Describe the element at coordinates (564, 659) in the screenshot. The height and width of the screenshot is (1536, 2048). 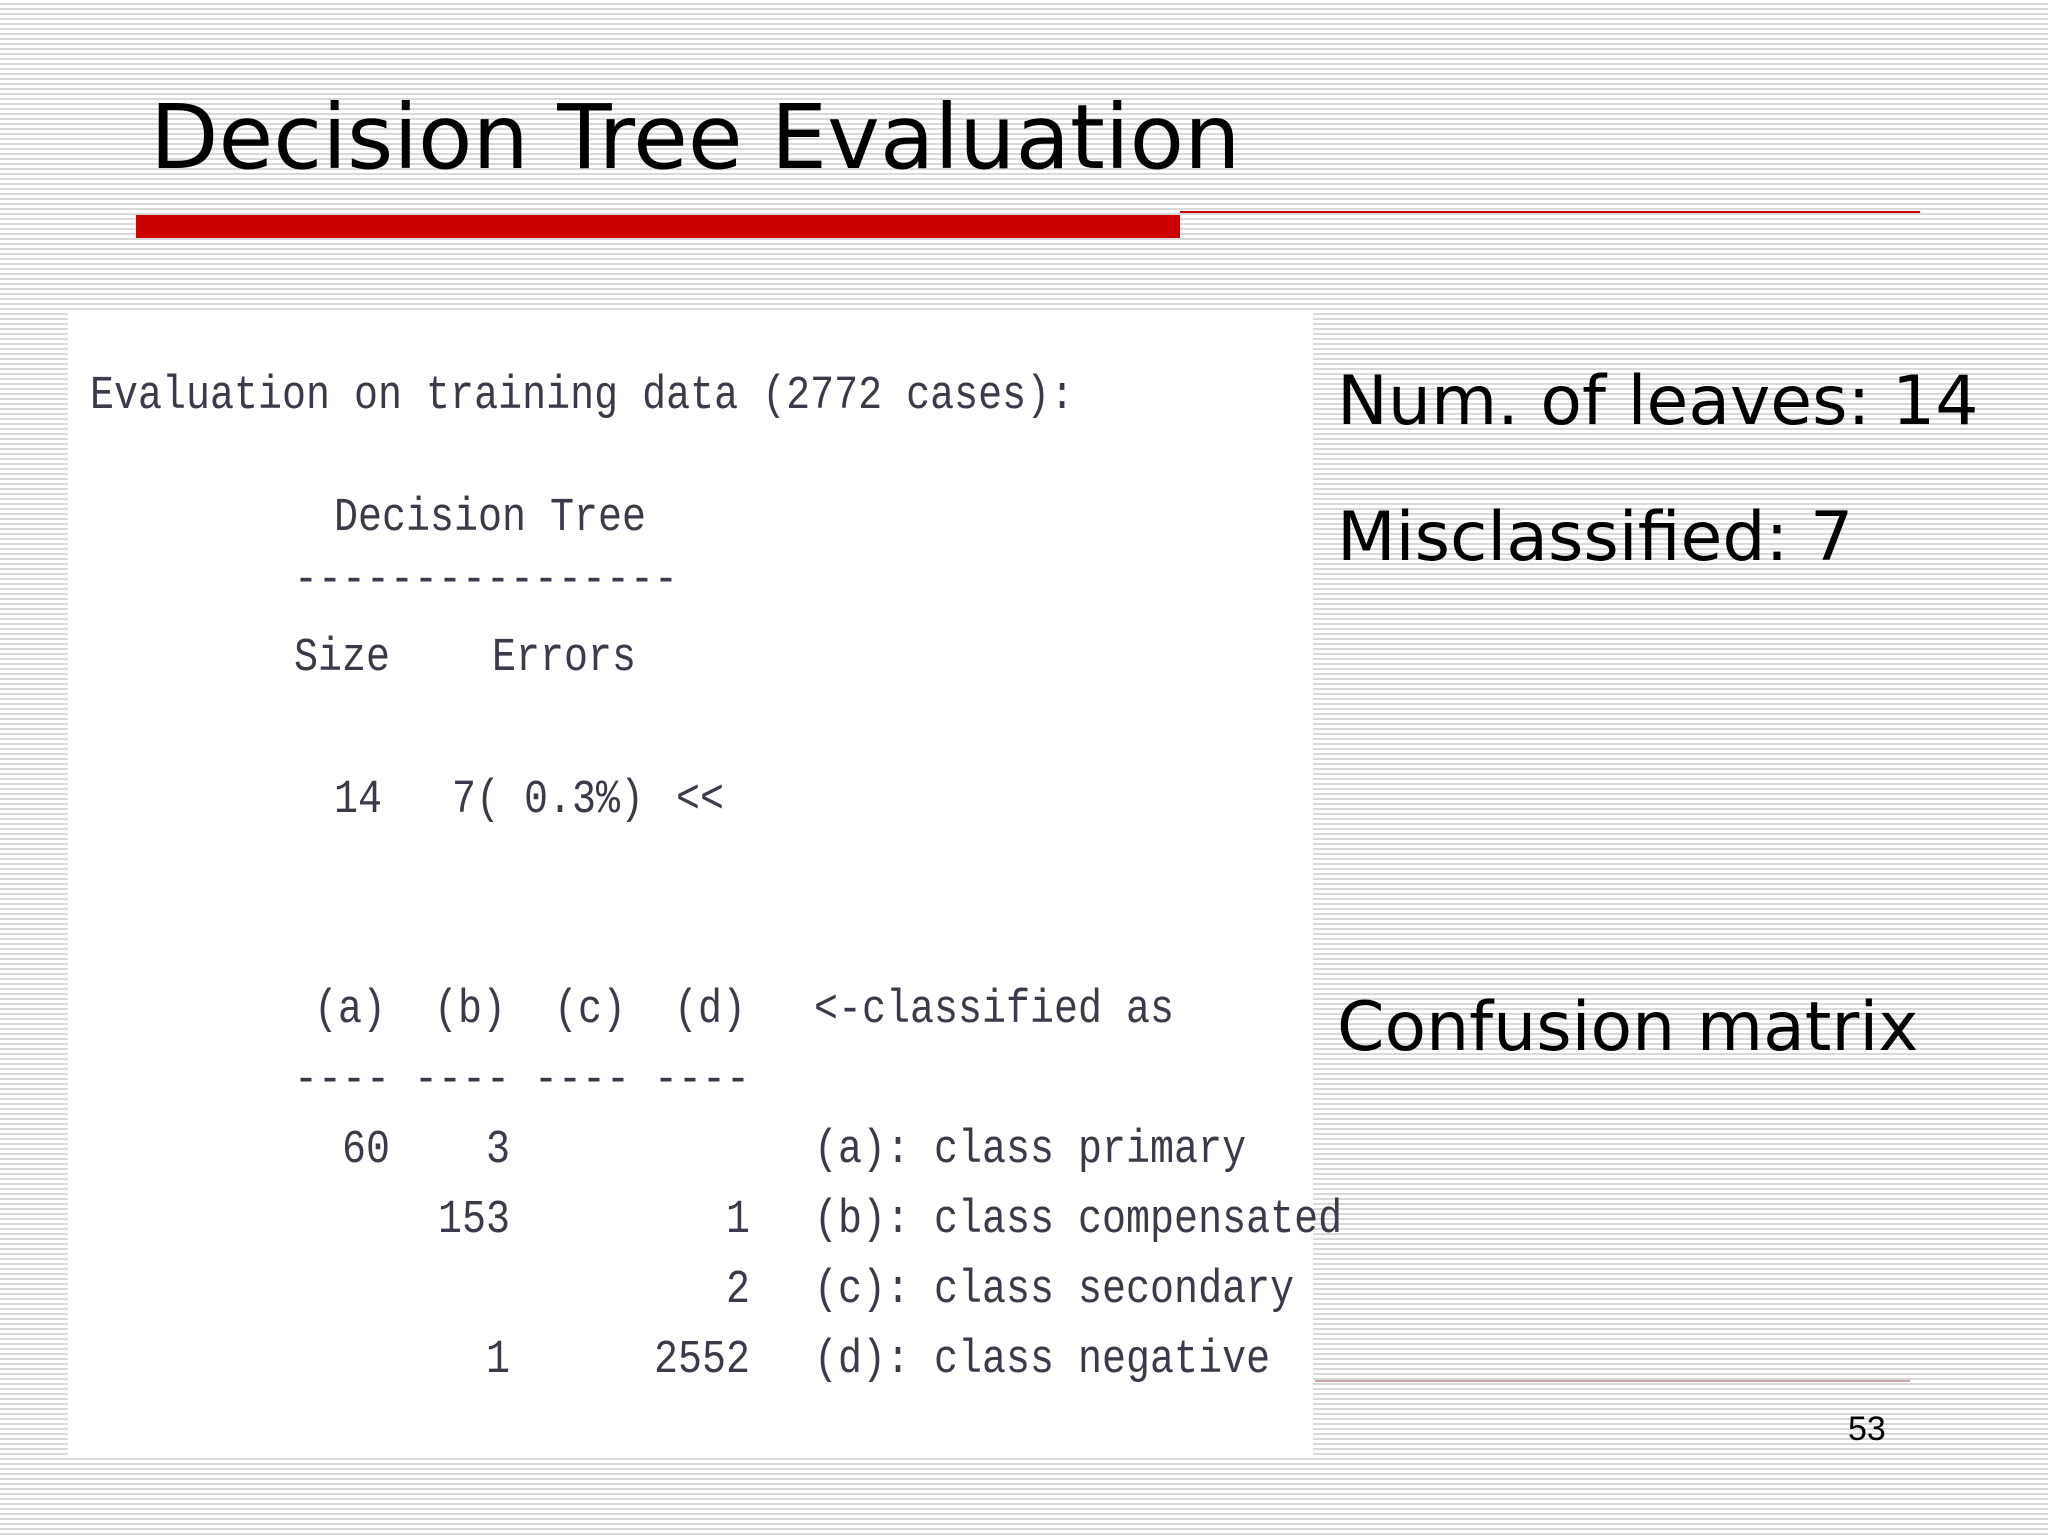
I see `errors-header: Errors` at that location.